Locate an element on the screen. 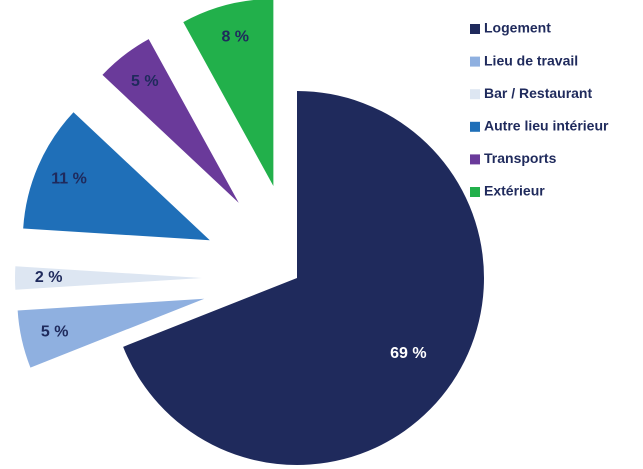  slice-label: 8 % is located at coordinates (235, 37).